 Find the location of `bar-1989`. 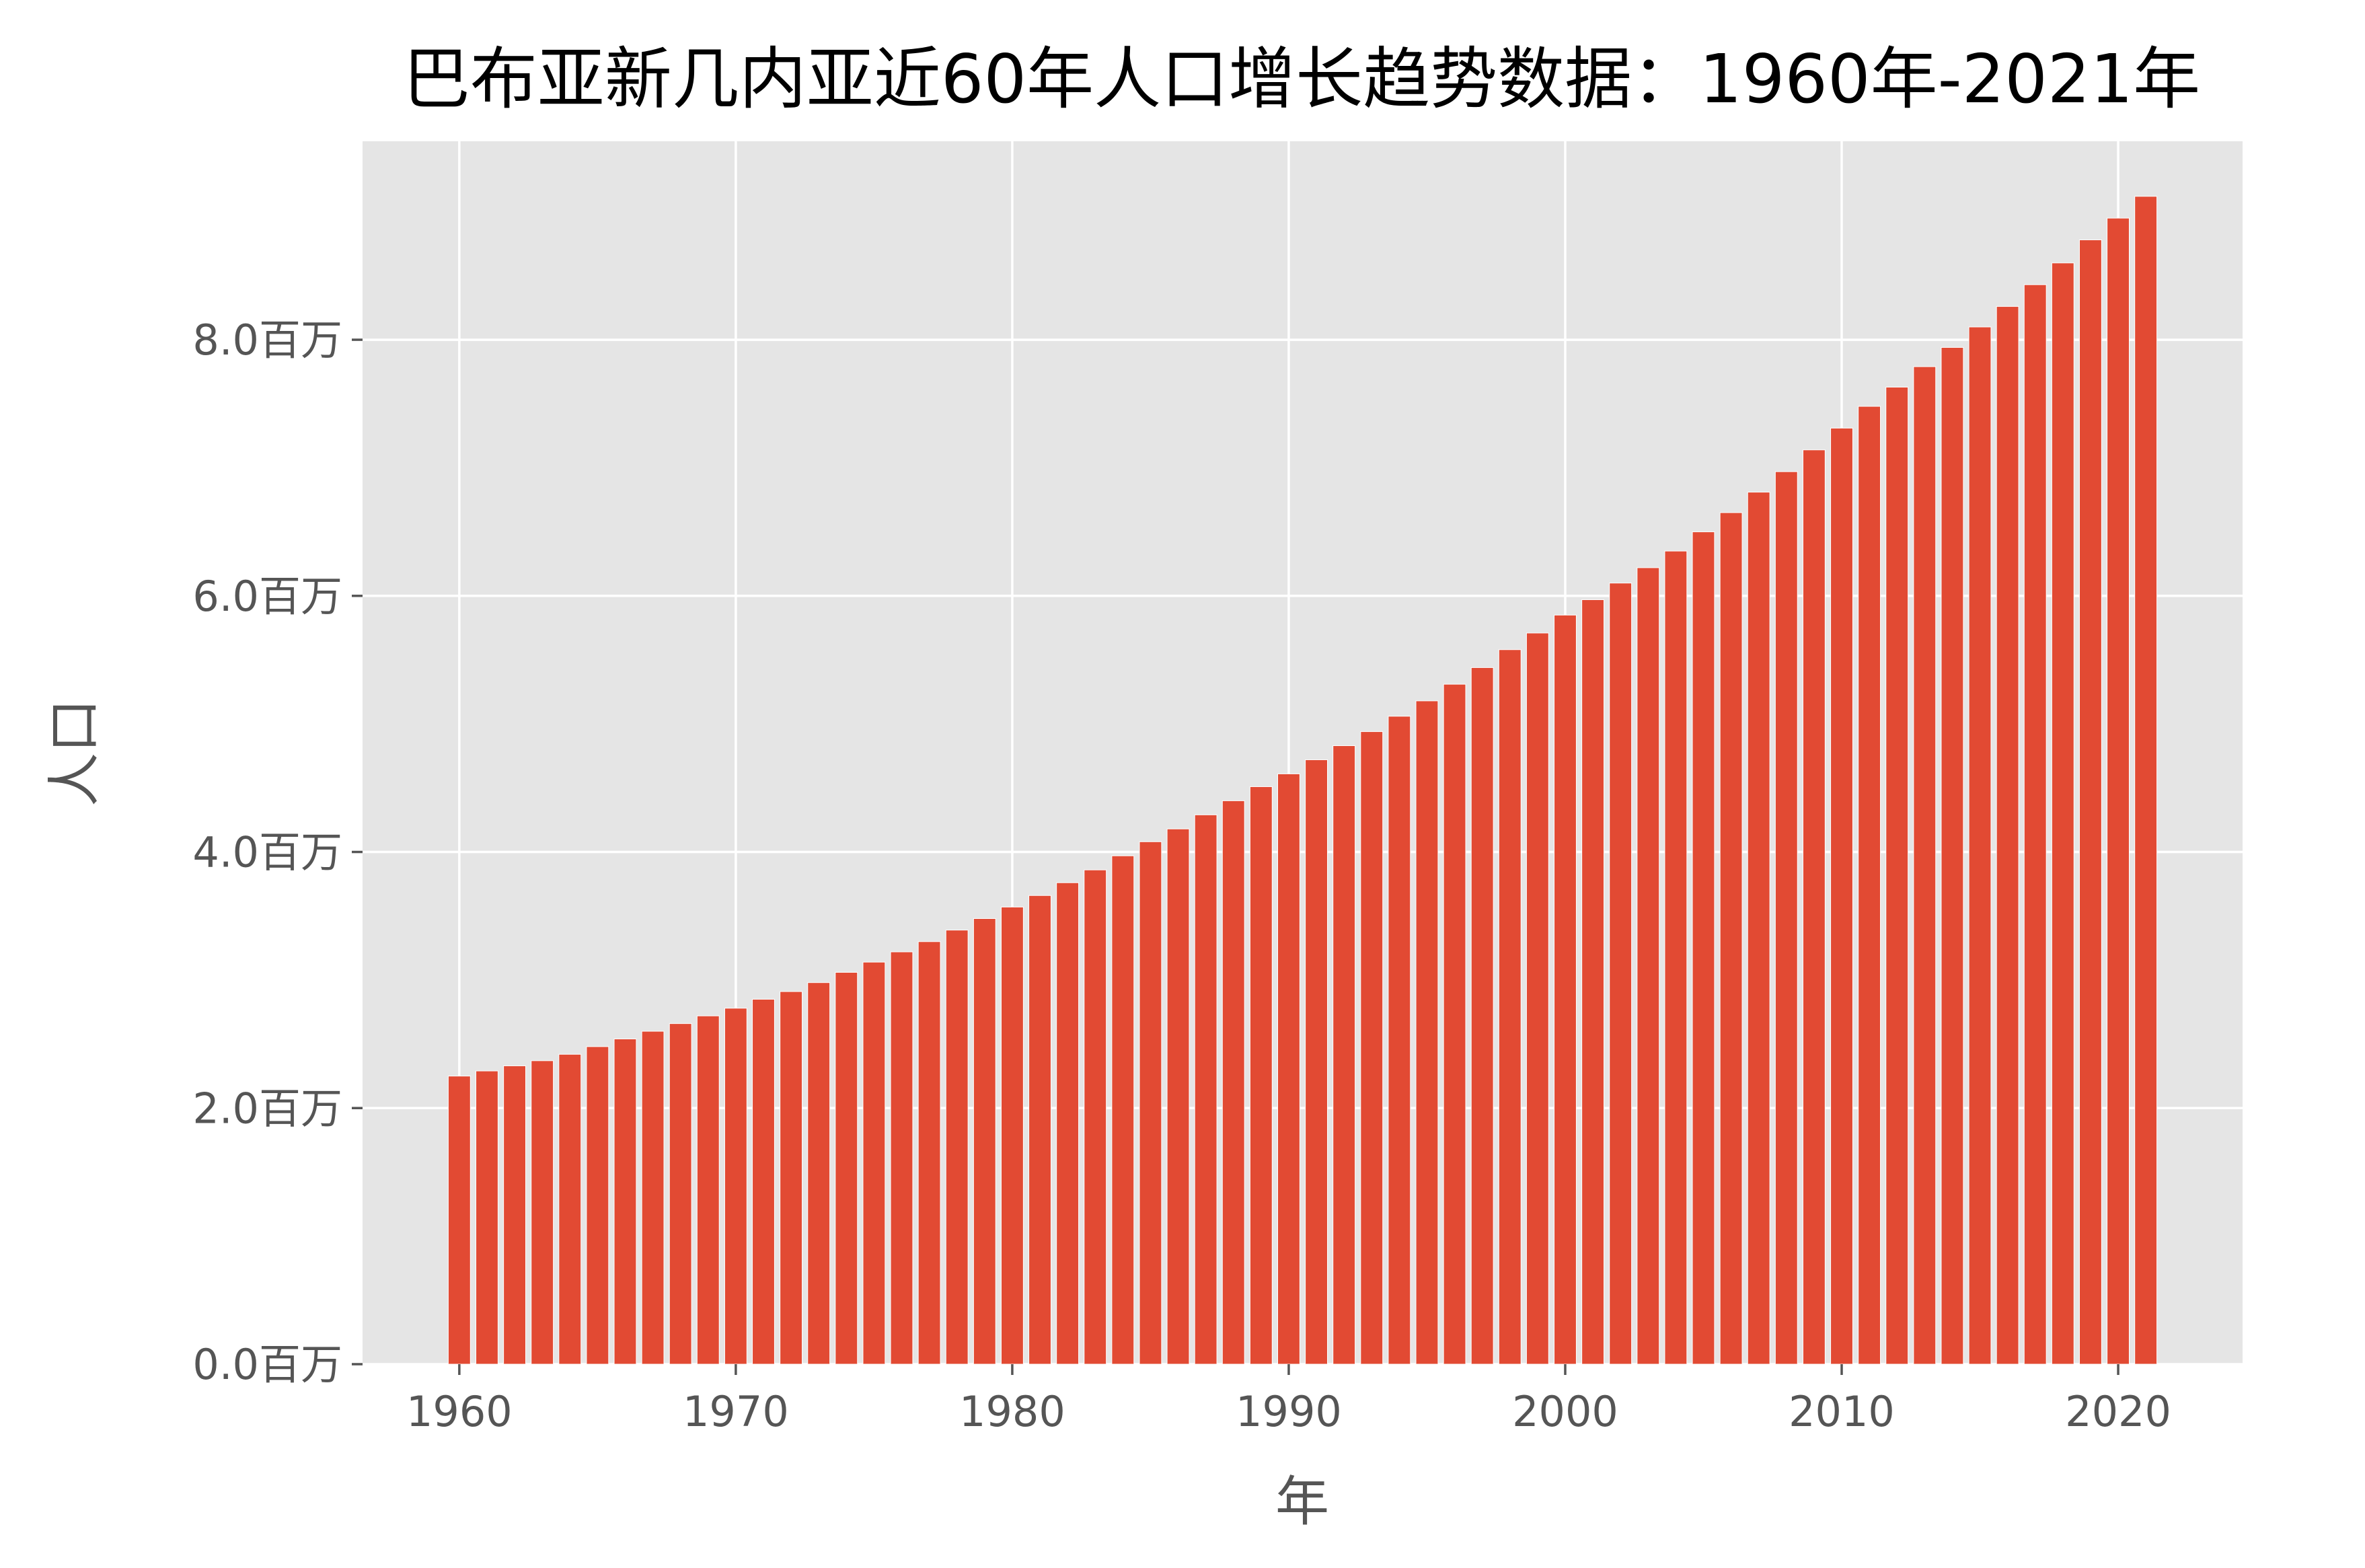

bar-1989 is located at coordinates (1261, 1075).